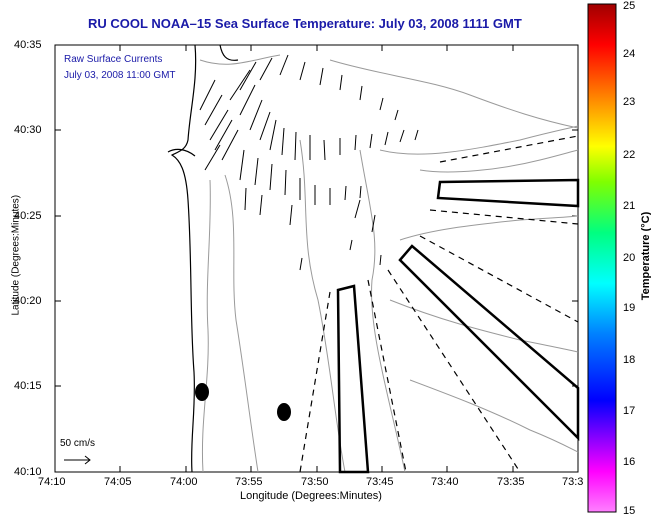 This screenshot has width=651, height=518. What do you see at coordinates (629, 54) in the screenshot?
I see `colorbar-tick: 24` at bounding box center [629, 54].